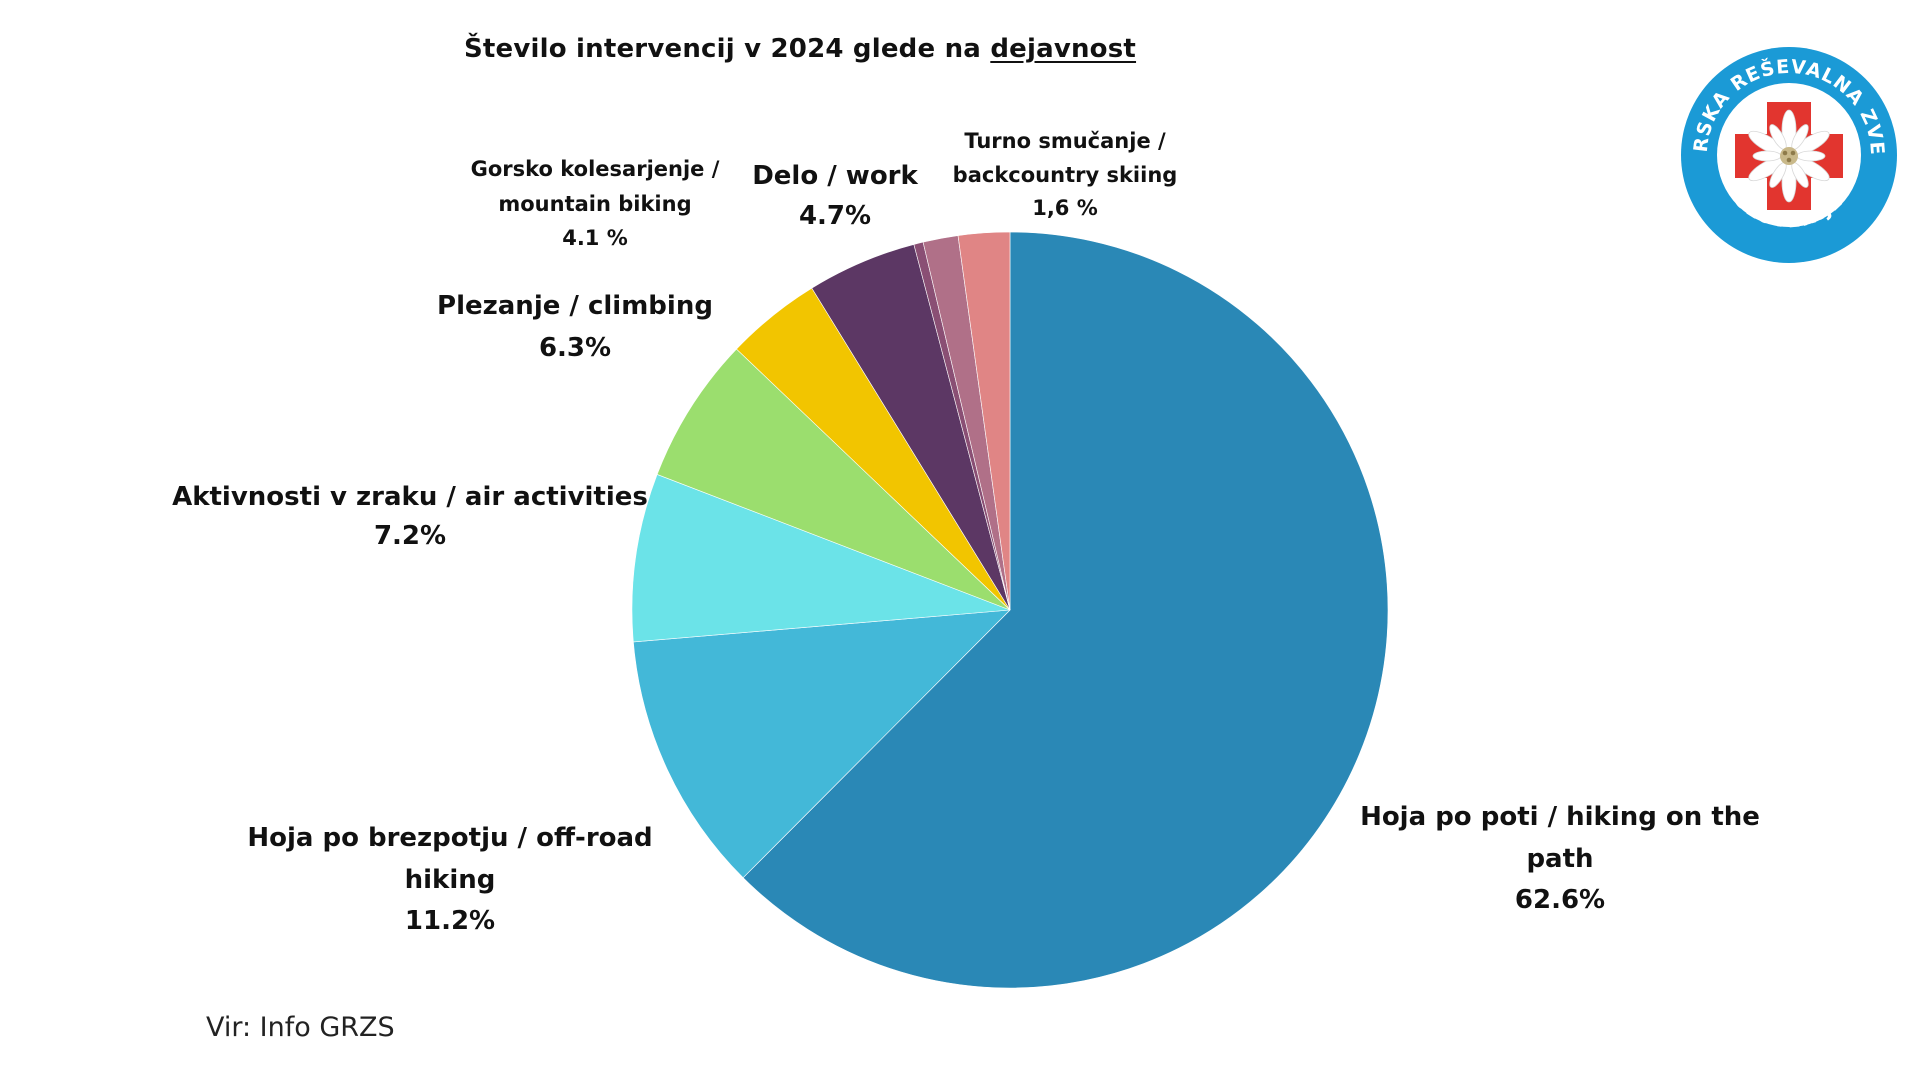 Image resolution: width=1920 pixels, height=1080 pixels. I want to click on grzs-logo: GORSKA REŠEVALNA ZVEZA SLOVENIJE, so click(1787, 153).